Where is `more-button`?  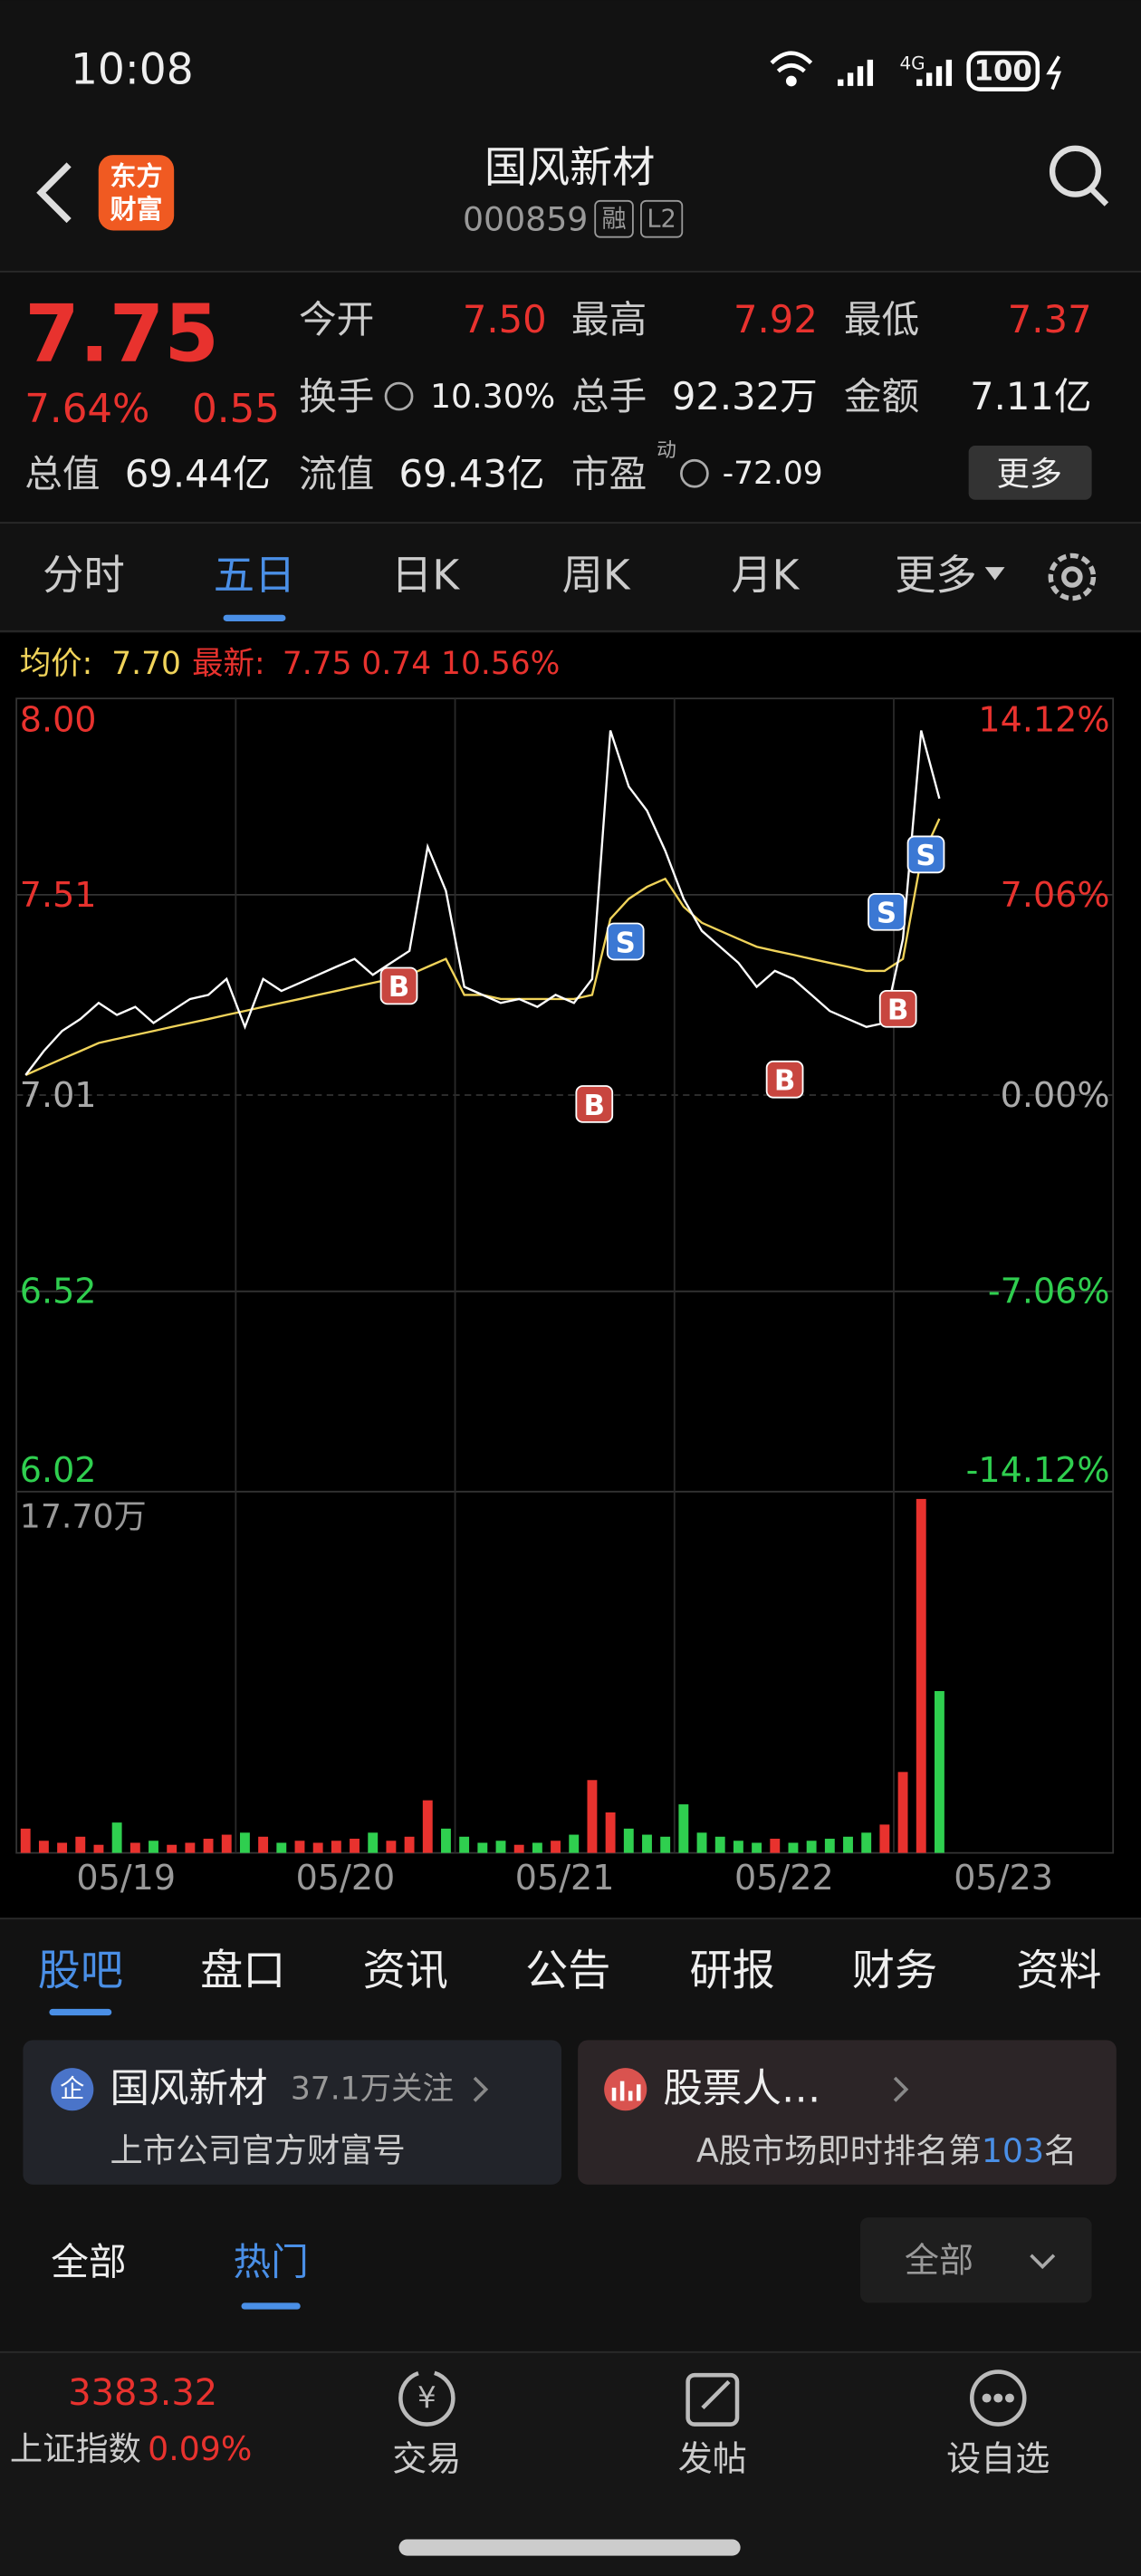
more-button is located at coordinates (1030, 472).